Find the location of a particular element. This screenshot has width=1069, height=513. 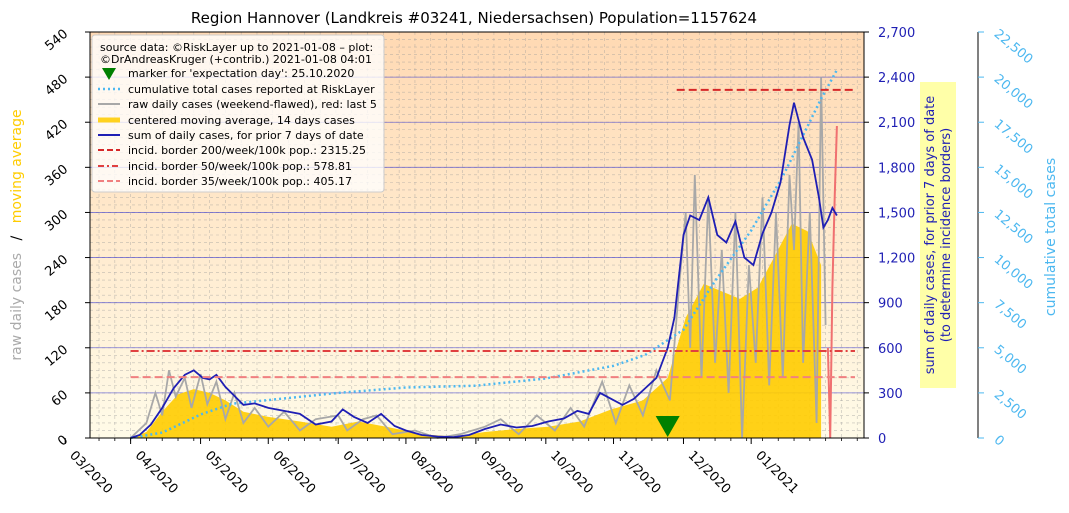

y-left-tick-label: 0 is located at coordinates (63, 441).